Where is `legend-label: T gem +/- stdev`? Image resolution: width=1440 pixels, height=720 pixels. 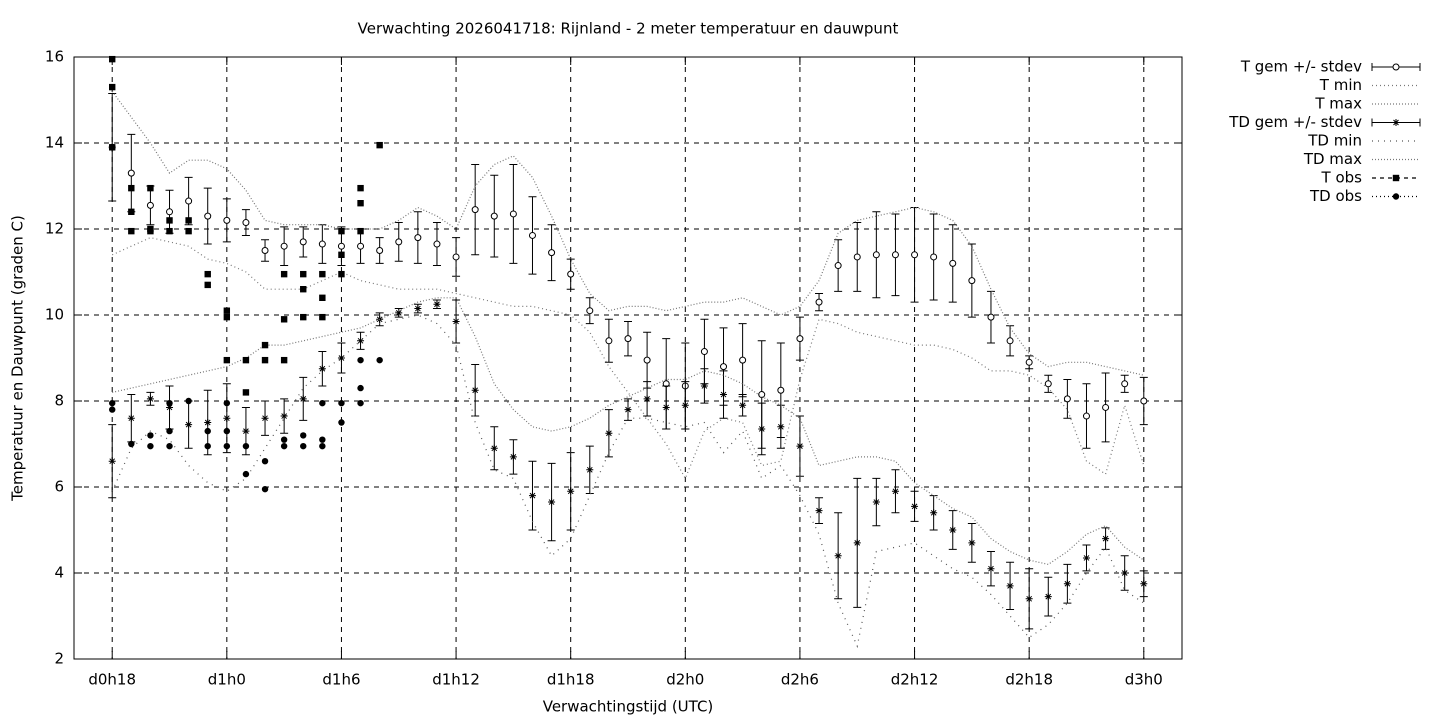 legend-label: T gem +/- stdev is located at coordinates (1301, 67).